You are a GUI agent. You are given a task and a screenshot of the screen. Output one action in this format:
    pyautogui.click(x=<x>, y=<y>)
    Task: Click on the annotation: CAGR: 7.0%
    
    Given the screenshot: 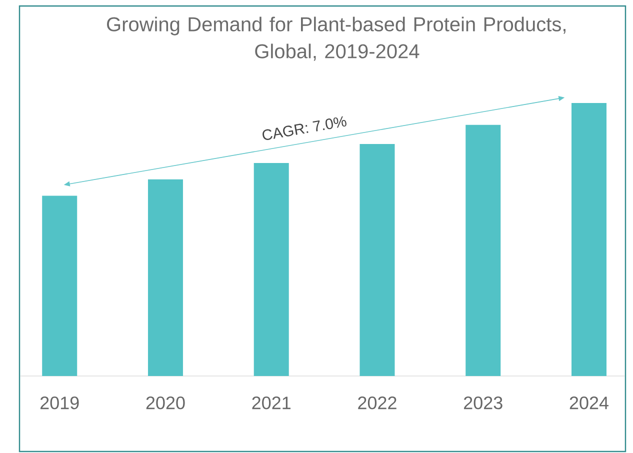 What is the action you would take?
    pyautogui.click(x=304, y=128)
    